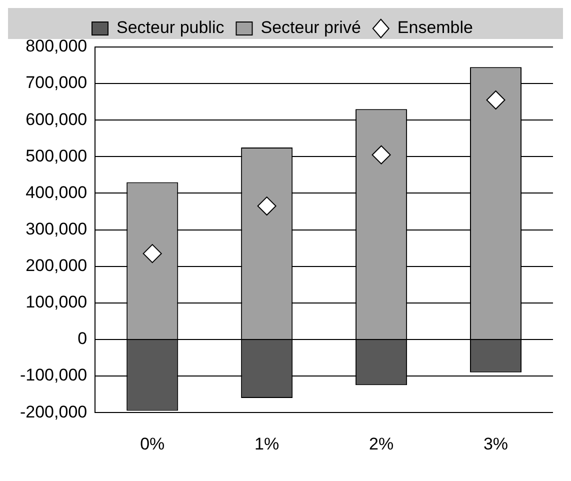  What do you see at coordinates (267, 444) in the screenshot?
I see `x-tick-label: 1%` at bounding box center [267, 444].